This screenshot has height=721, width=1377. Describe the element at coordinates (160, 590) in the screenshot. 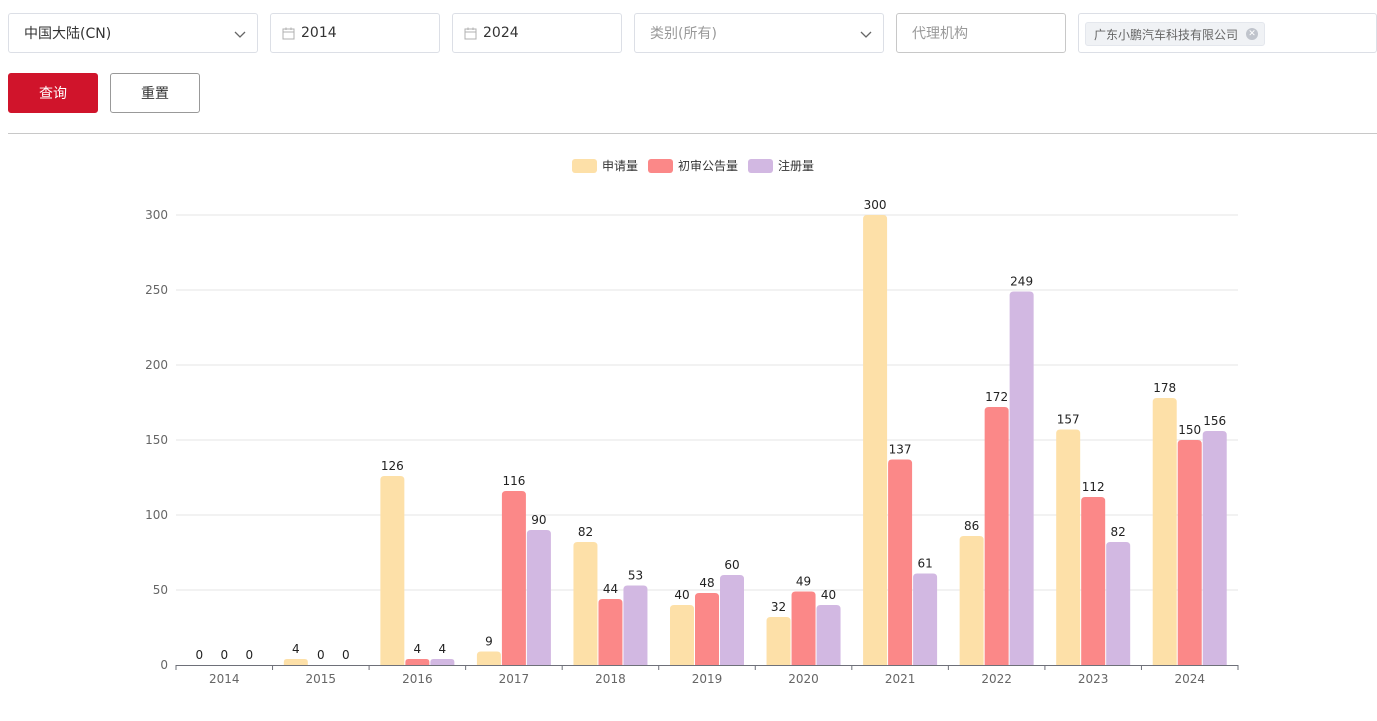

I see `y-tick-label: 50` at that location.